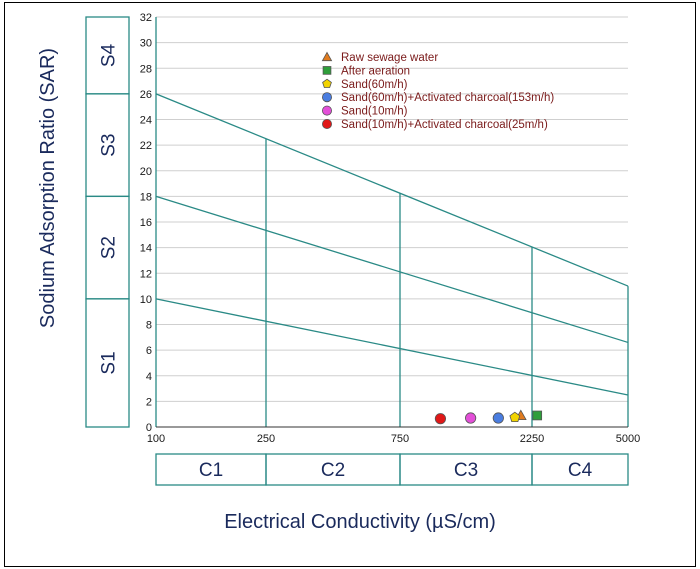  Describe the element at coordinates (146, 18) in the screenshot. I see `y-tick-label: 32` at that location.